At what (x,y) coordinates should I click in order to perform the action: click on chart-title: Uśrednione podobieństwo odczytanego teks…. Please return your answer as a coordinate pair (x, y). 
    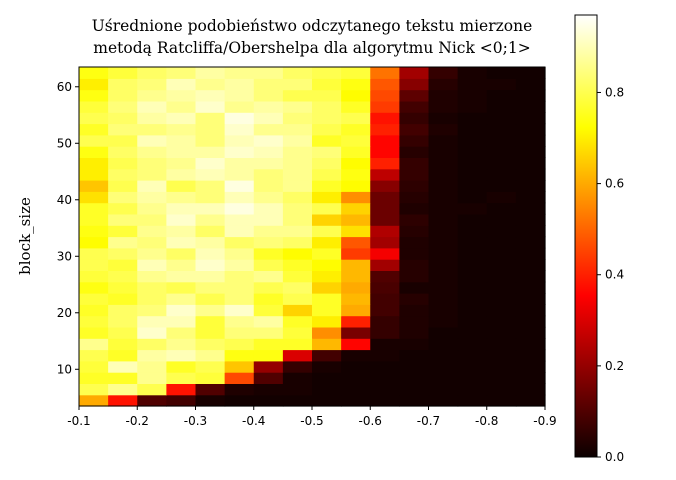
    Looking at the image, I should click on (312, 37).